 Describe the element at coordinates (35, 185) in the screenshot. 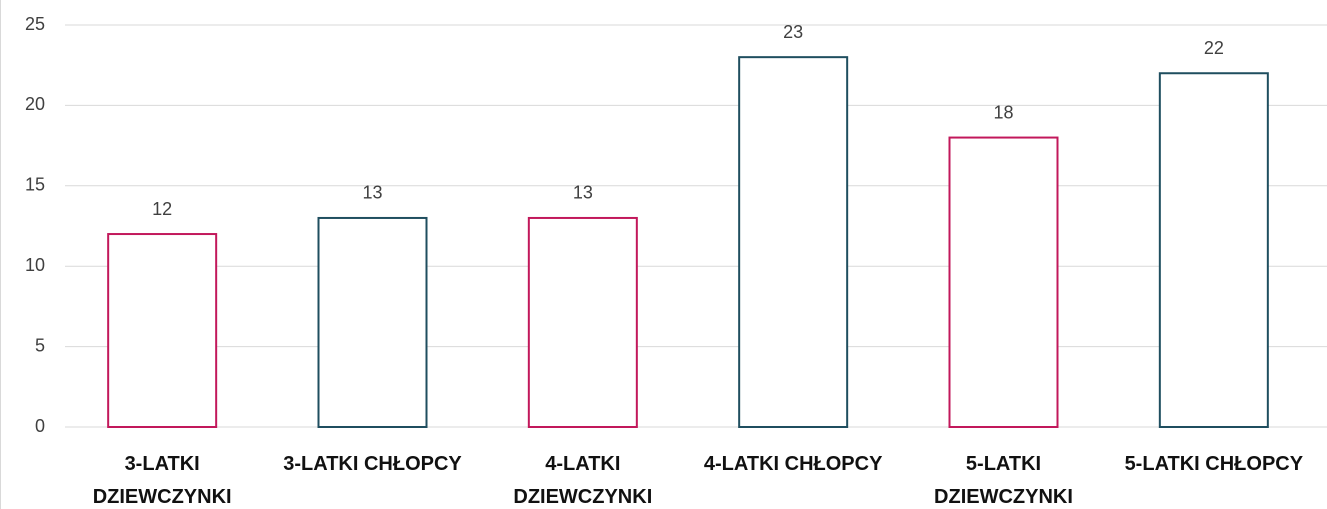

I see `y-tick-label: 15` at that location.